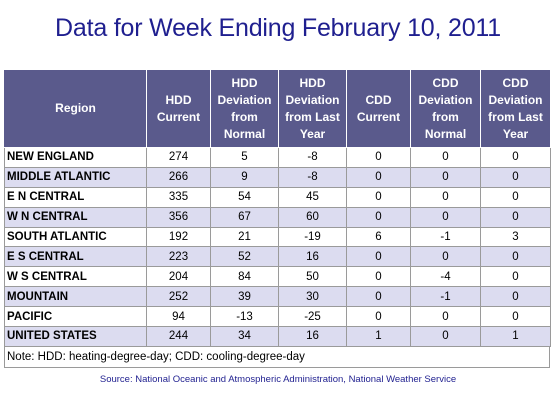 This screenshot has height=400, width=556. Describe the element at coordinates (179, 217) in the screenshot. I see `cell-hdd-current: 356` at that location.